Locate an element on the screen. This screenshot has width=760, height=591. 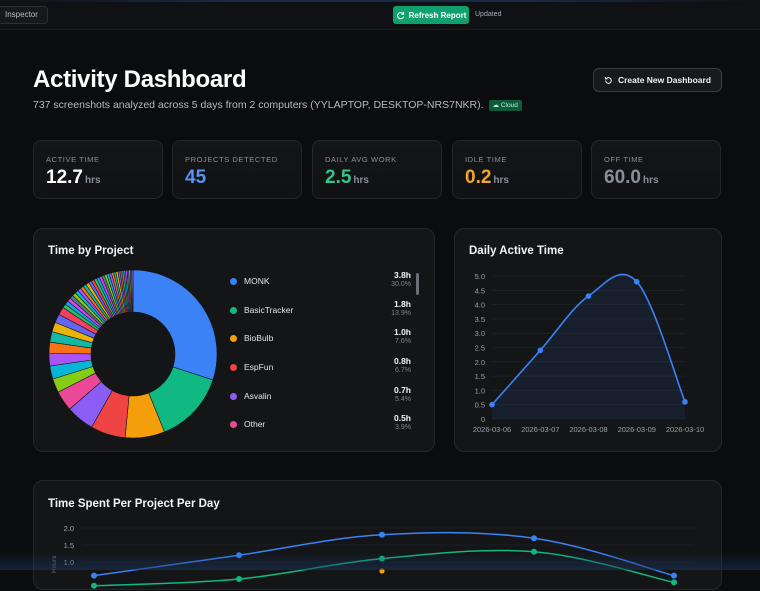
project-donut-chart is located at coordinates (133, 354).